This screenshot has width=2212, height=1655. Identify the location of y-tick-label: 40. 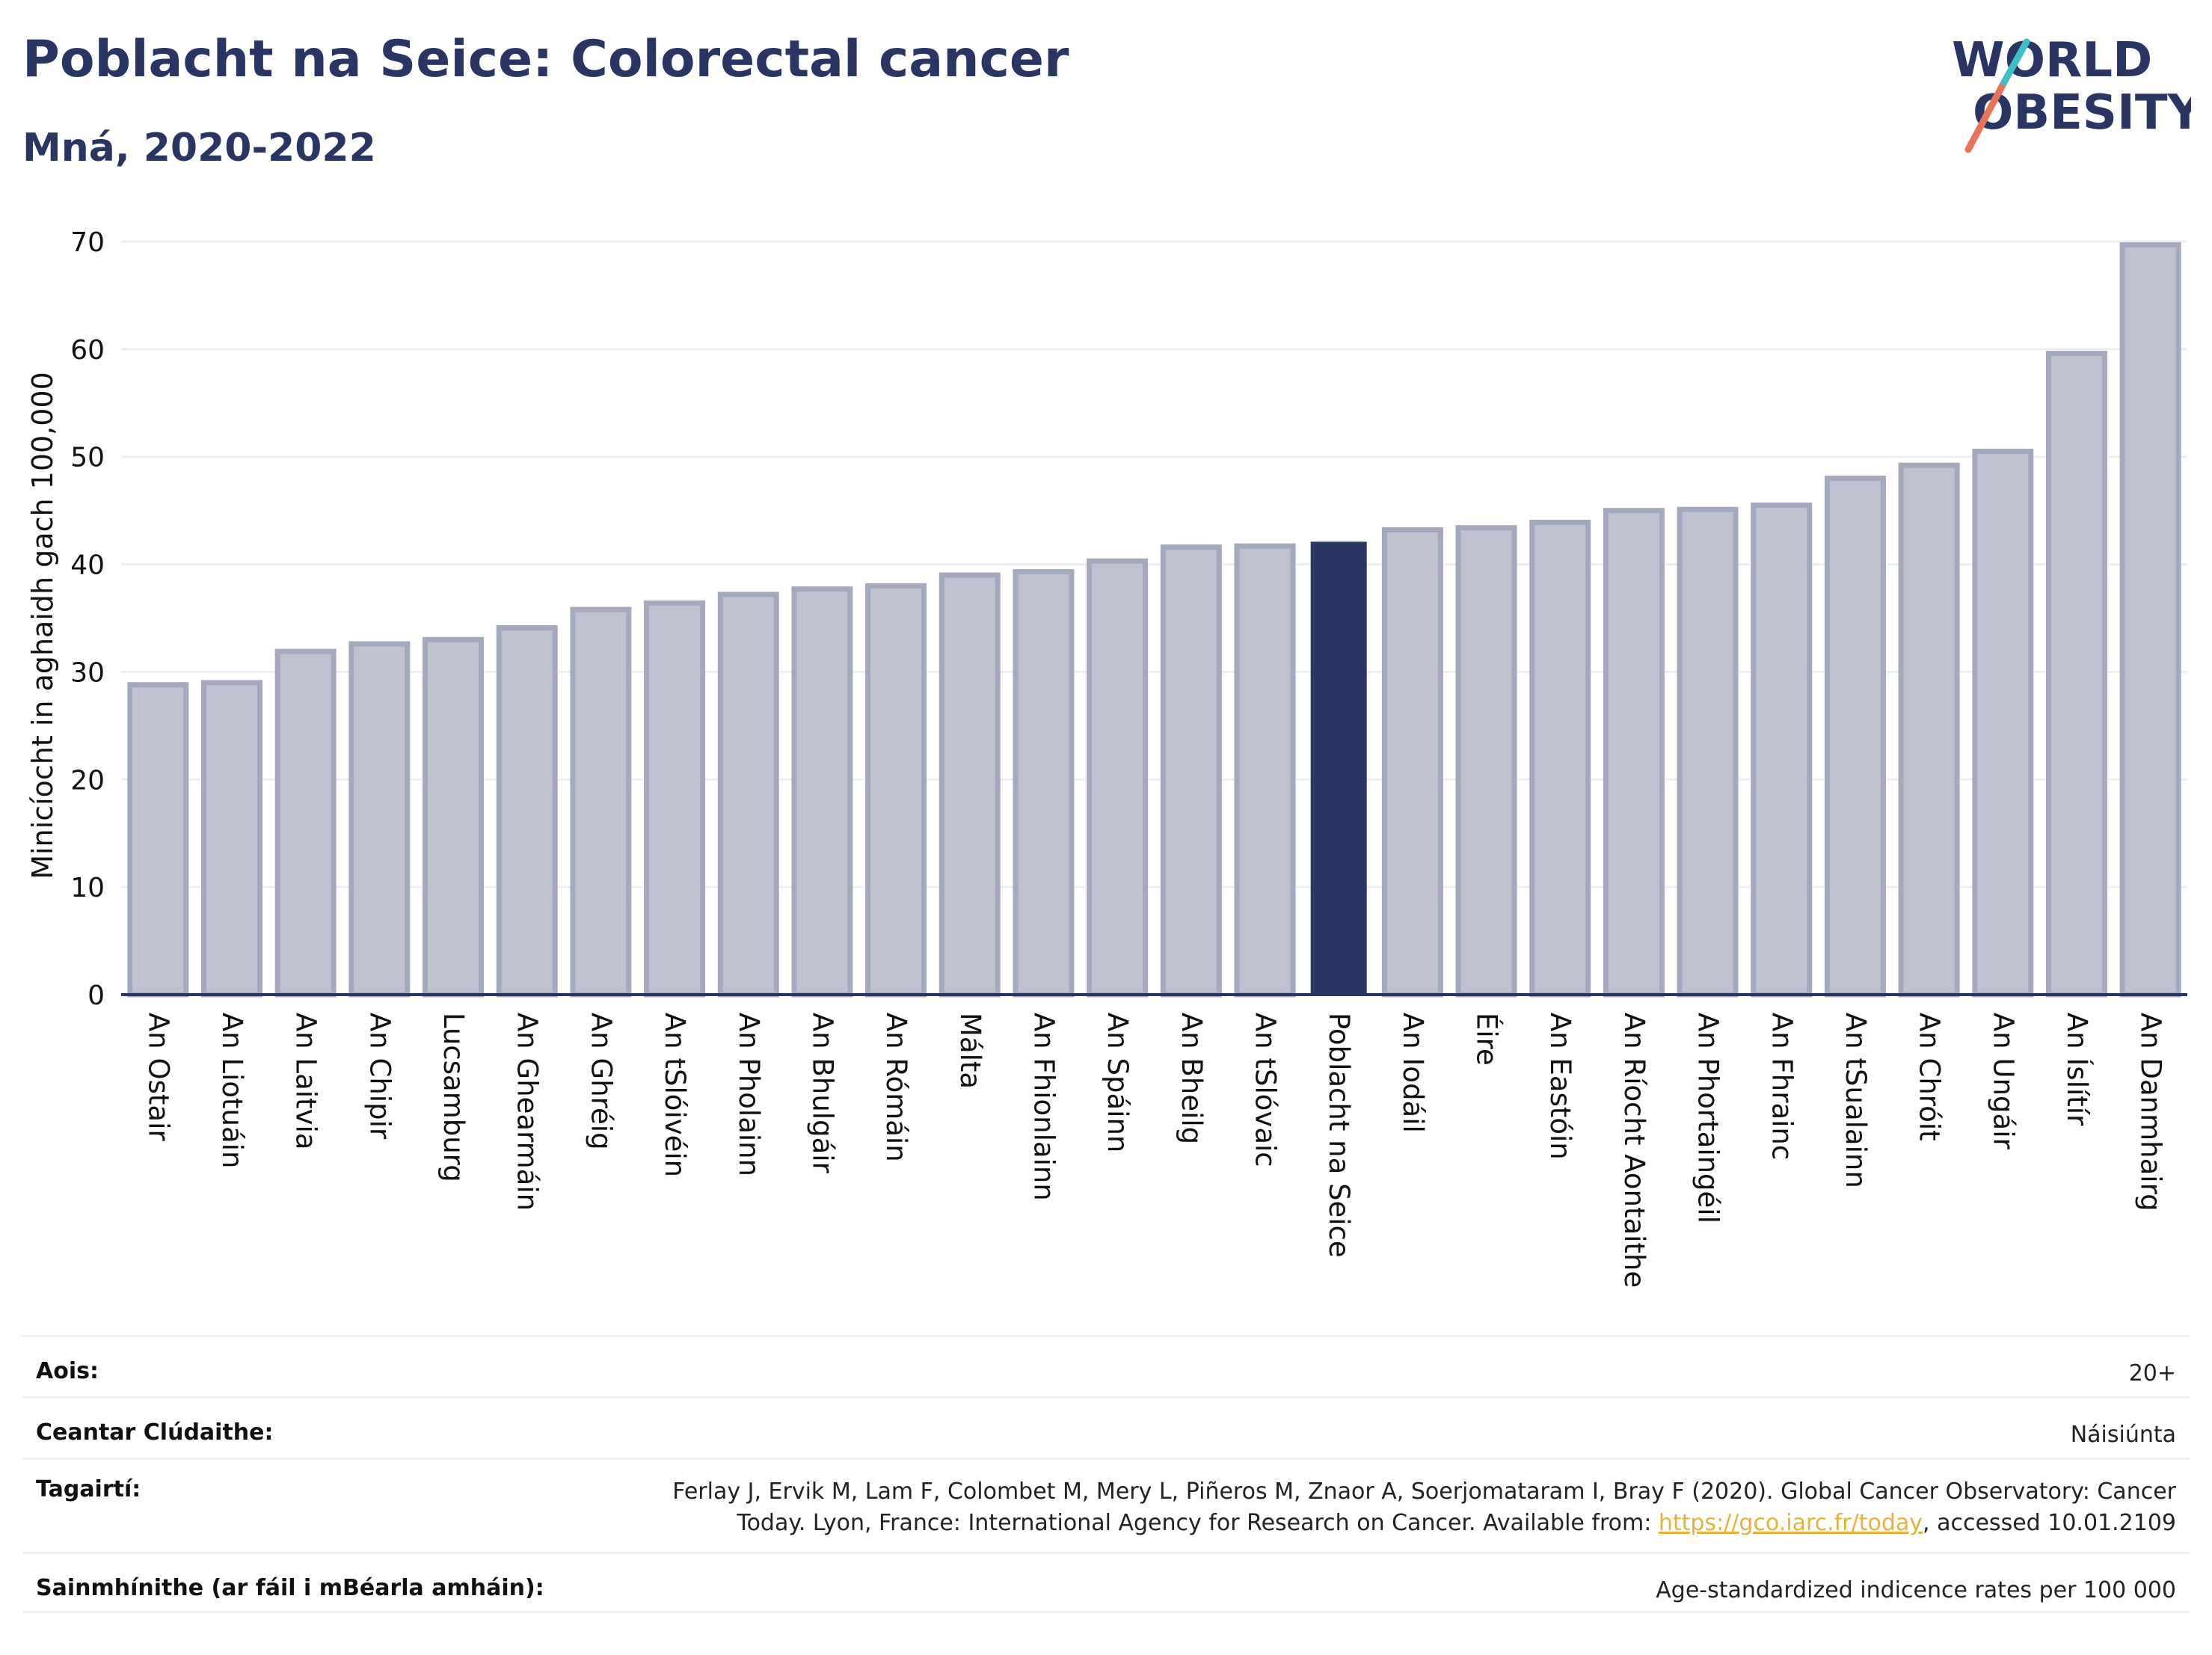
(87, 565).